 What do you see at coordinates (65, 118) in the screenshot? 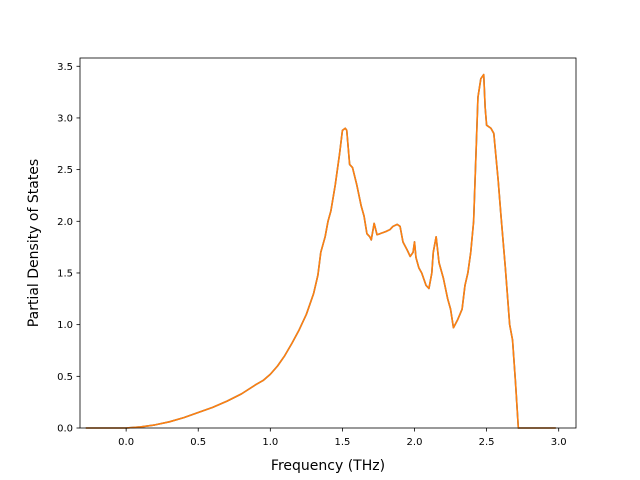
I see `y-tick-label: 3.0` at bounding box center [65, 118].